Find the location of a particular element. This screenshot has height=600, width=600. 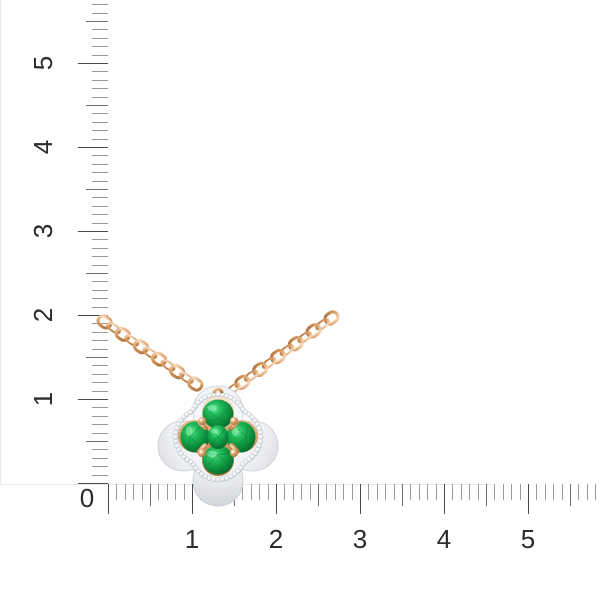

emerald-left is located at coordinates (195, 437).